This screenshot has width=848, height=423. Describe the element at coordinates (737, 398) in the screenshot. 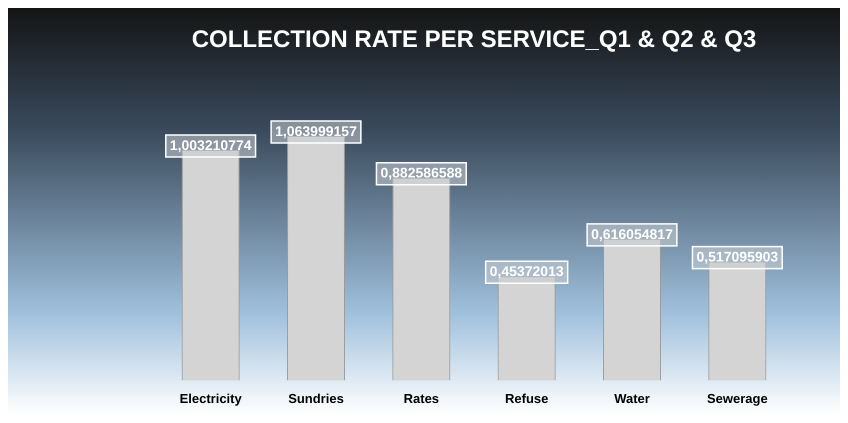

I see `x-tick-label: Sewerage` at that location.